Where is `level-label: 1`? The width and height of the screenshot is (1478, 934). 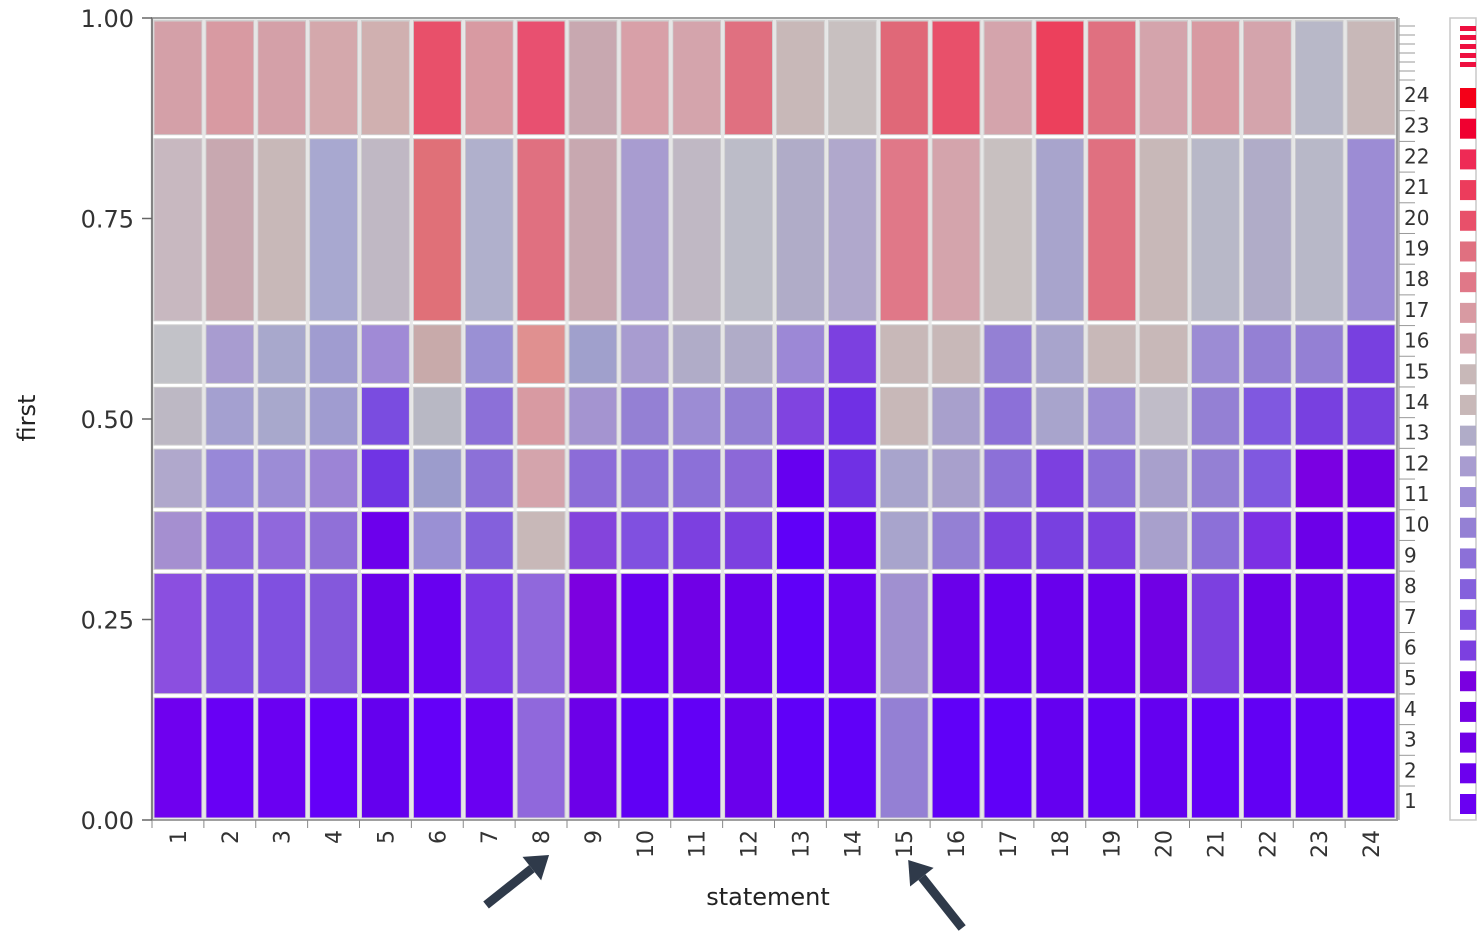
level-label: 1 is located at coordinates (1410, 801).